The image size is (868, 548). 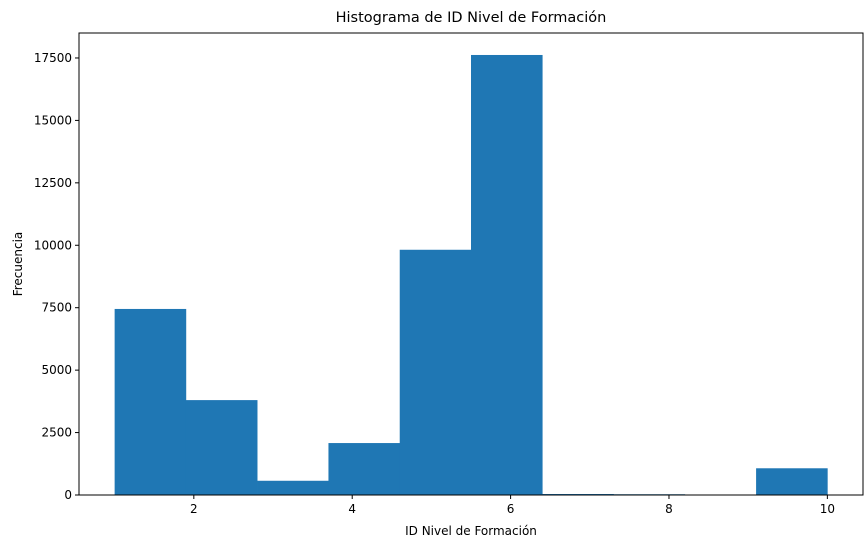 I want to click on y-tick-label: 7500, so click(x=56, y=308).